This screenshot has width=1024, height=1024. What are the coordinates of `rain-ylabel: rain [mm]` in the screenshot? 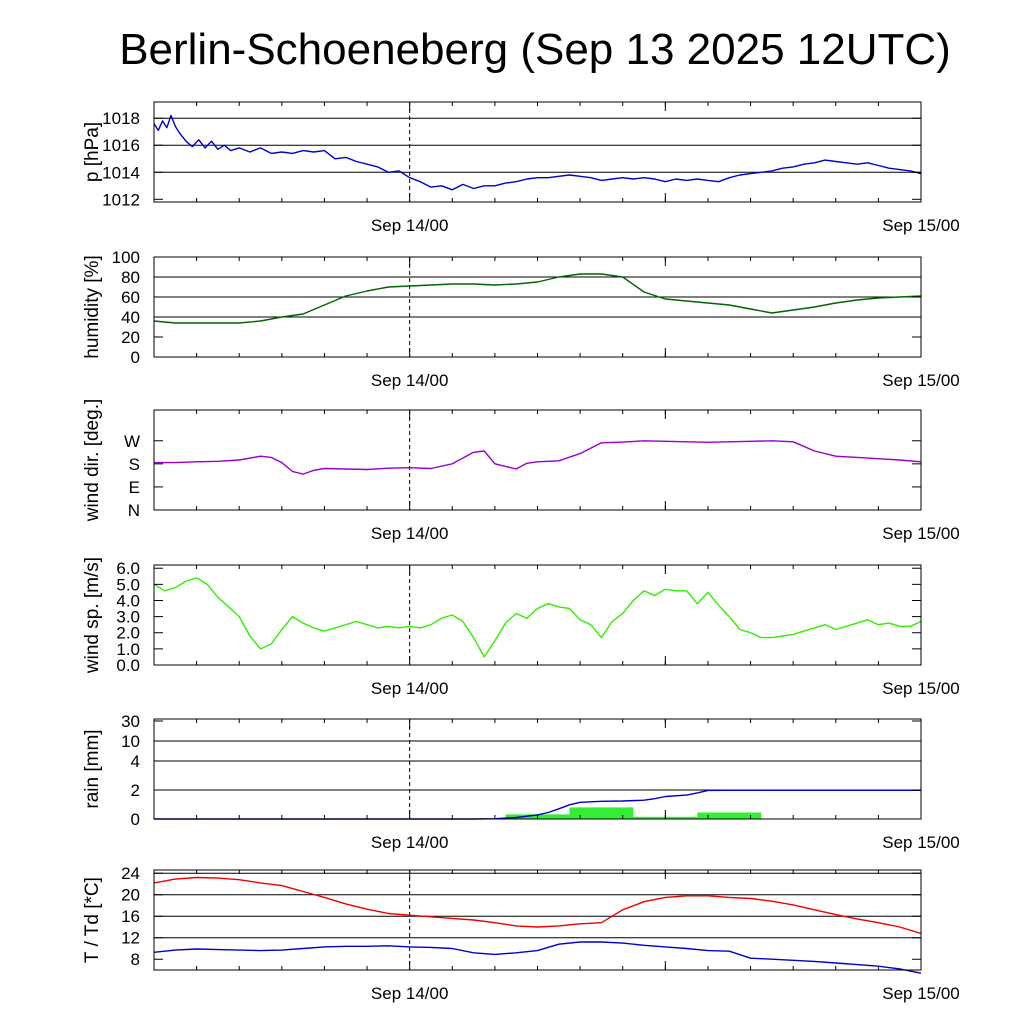 It's located at (92, 768).